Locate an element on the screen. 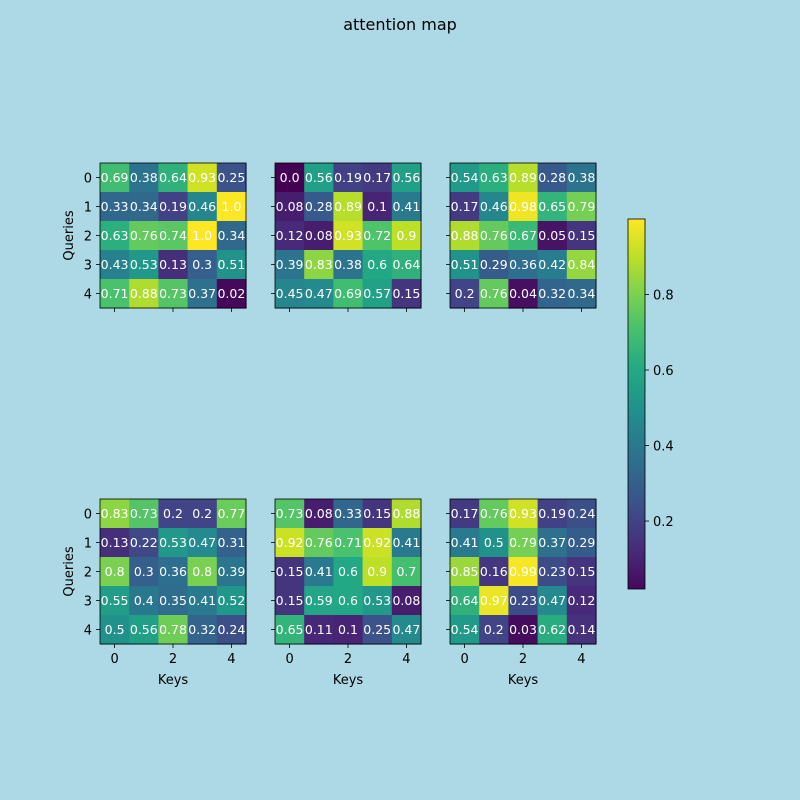 This screenshot has width=800, height=800. cell-value-label: 0.29 is located at coordinates (494, 264).